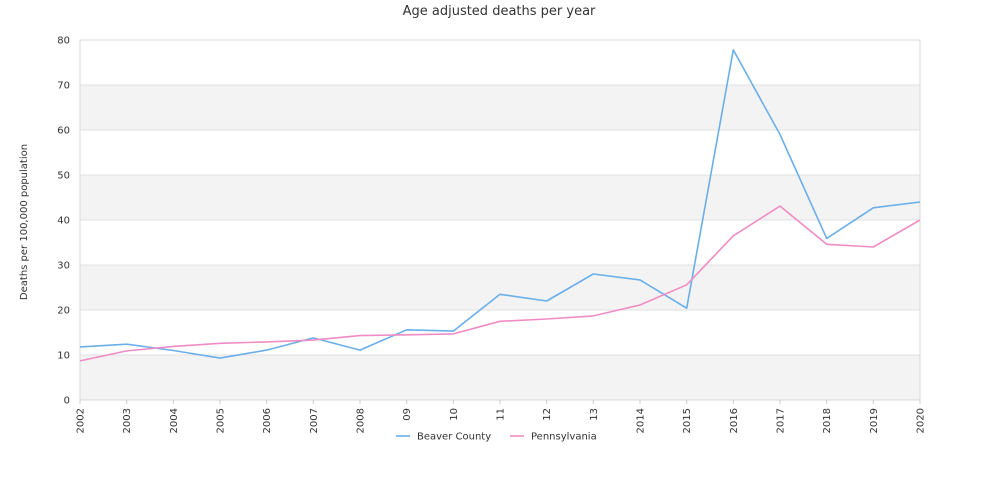 Image resolution: width=1000 pixels, height=500 pixels. Describe the element at coordinates (267, 420) in the screenshot. I see `x-tick-label: 2006` at that location.